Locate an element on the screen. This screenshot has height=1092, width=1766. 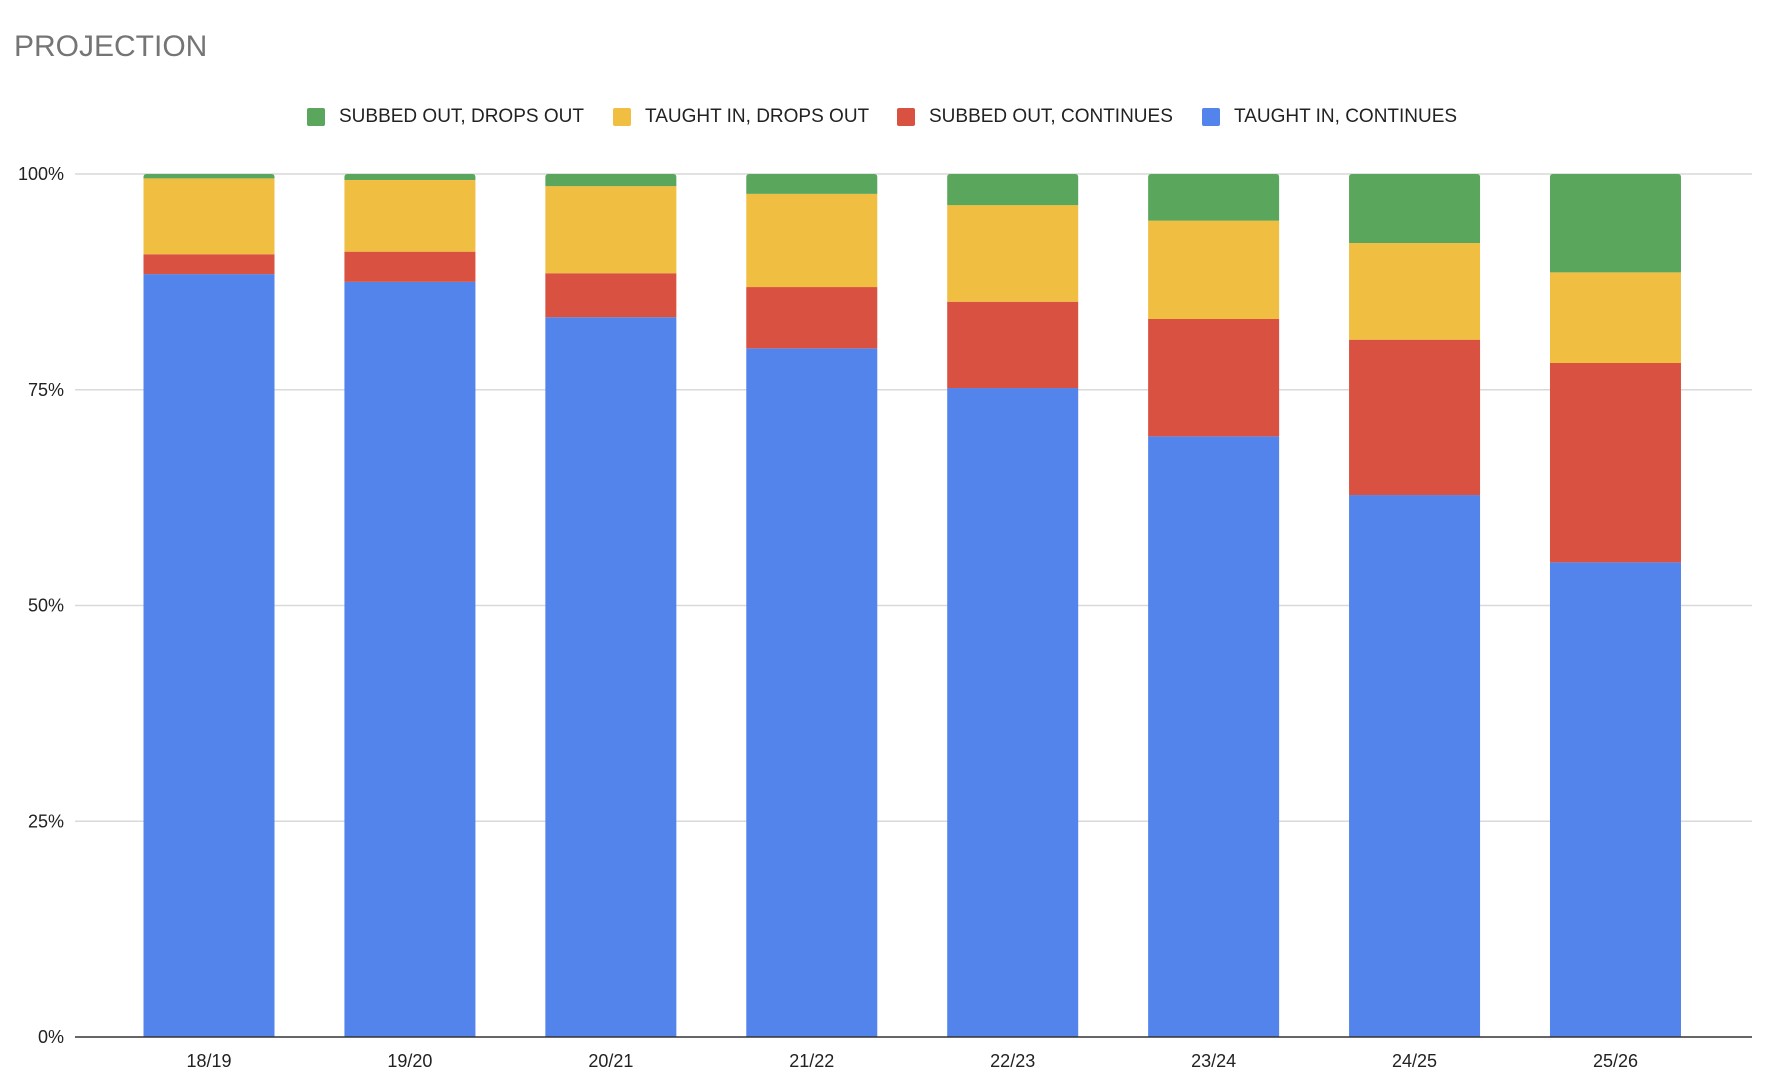
legend-item: TAUGHT IN, DROPS OUT is located at coordinates (741, 117).